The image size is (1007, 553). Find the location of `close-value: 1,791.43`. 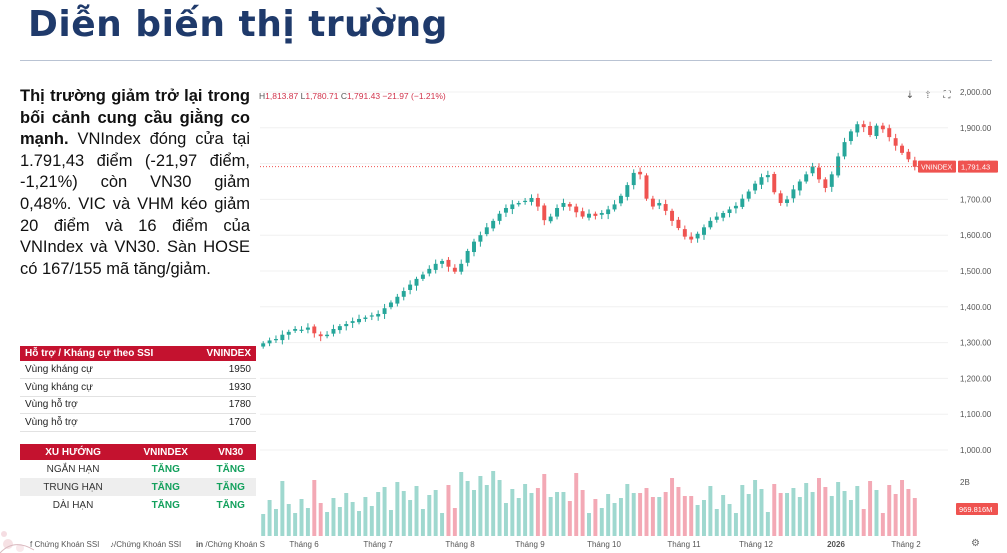

close-value: 1,791.43 is located at coordinates (363, 96).